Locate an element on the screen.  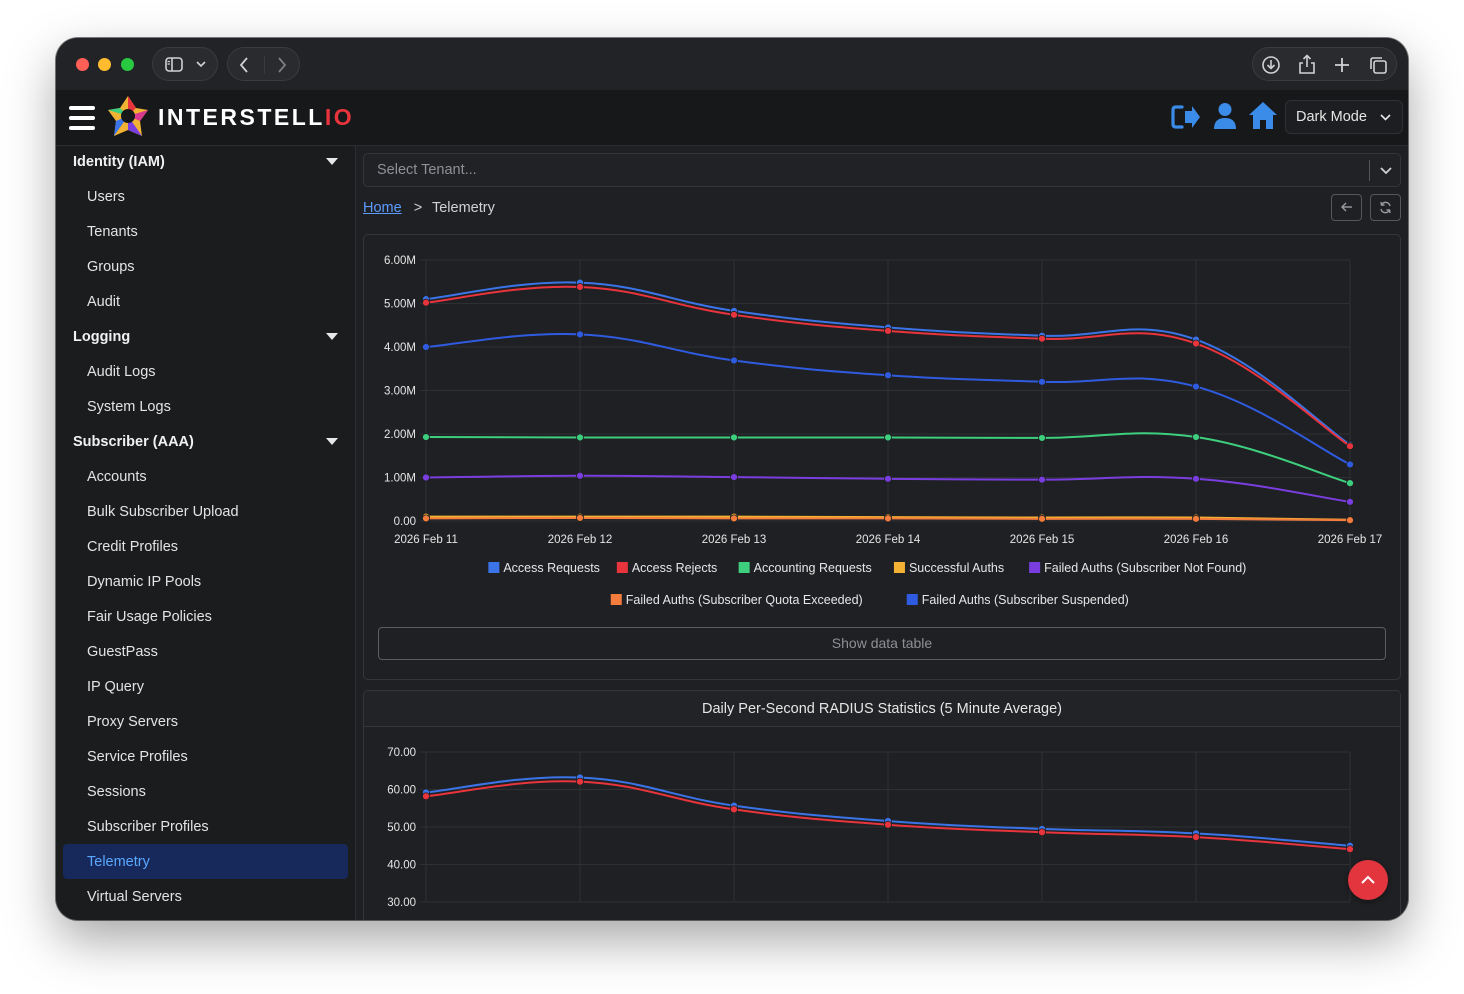
legend-label: Failed Auths (Subscriber Suspended) is located at coordinates (1025, 600).